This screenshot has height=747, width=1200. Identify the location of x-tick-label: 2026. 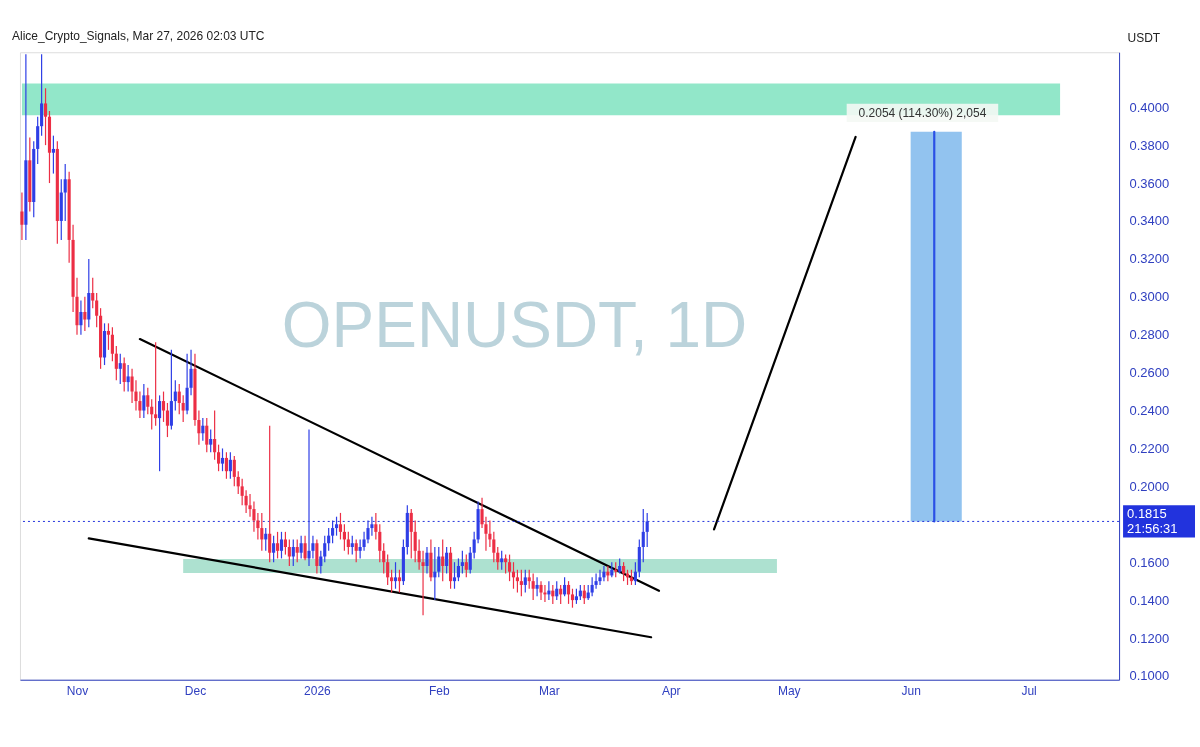
(318, 691).